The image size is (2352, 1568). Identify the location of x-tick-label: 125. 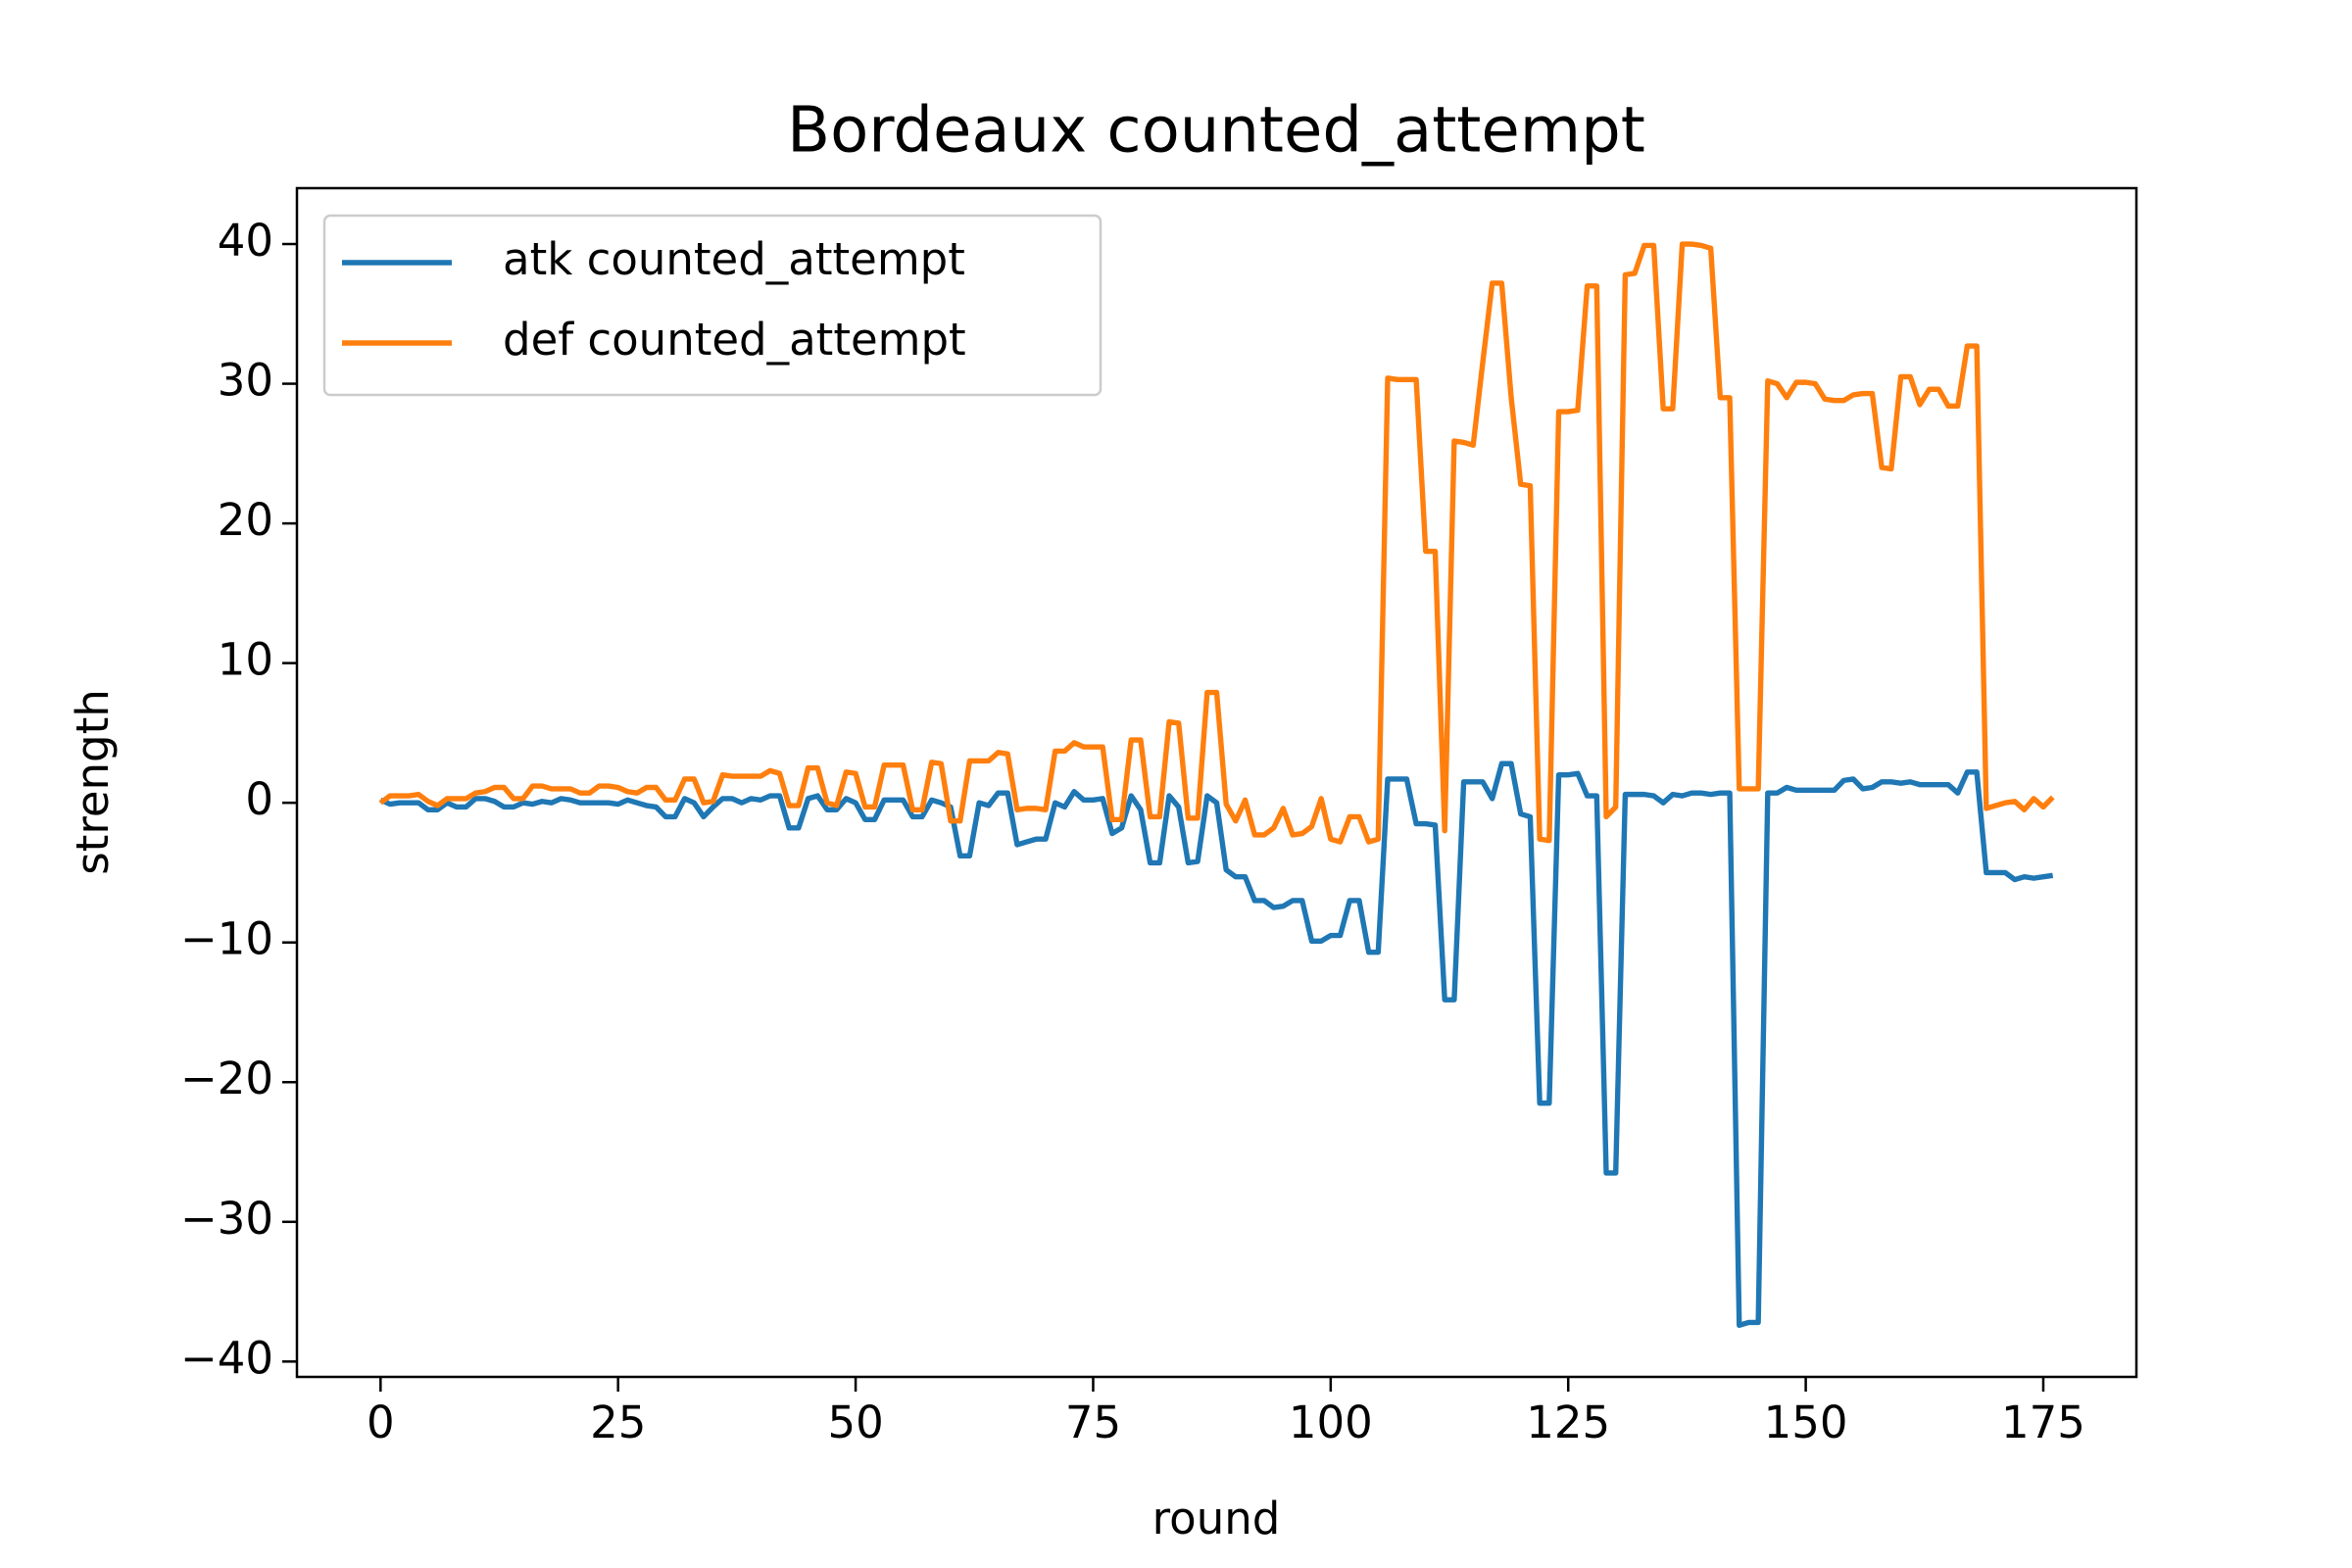
(1568, 1422).